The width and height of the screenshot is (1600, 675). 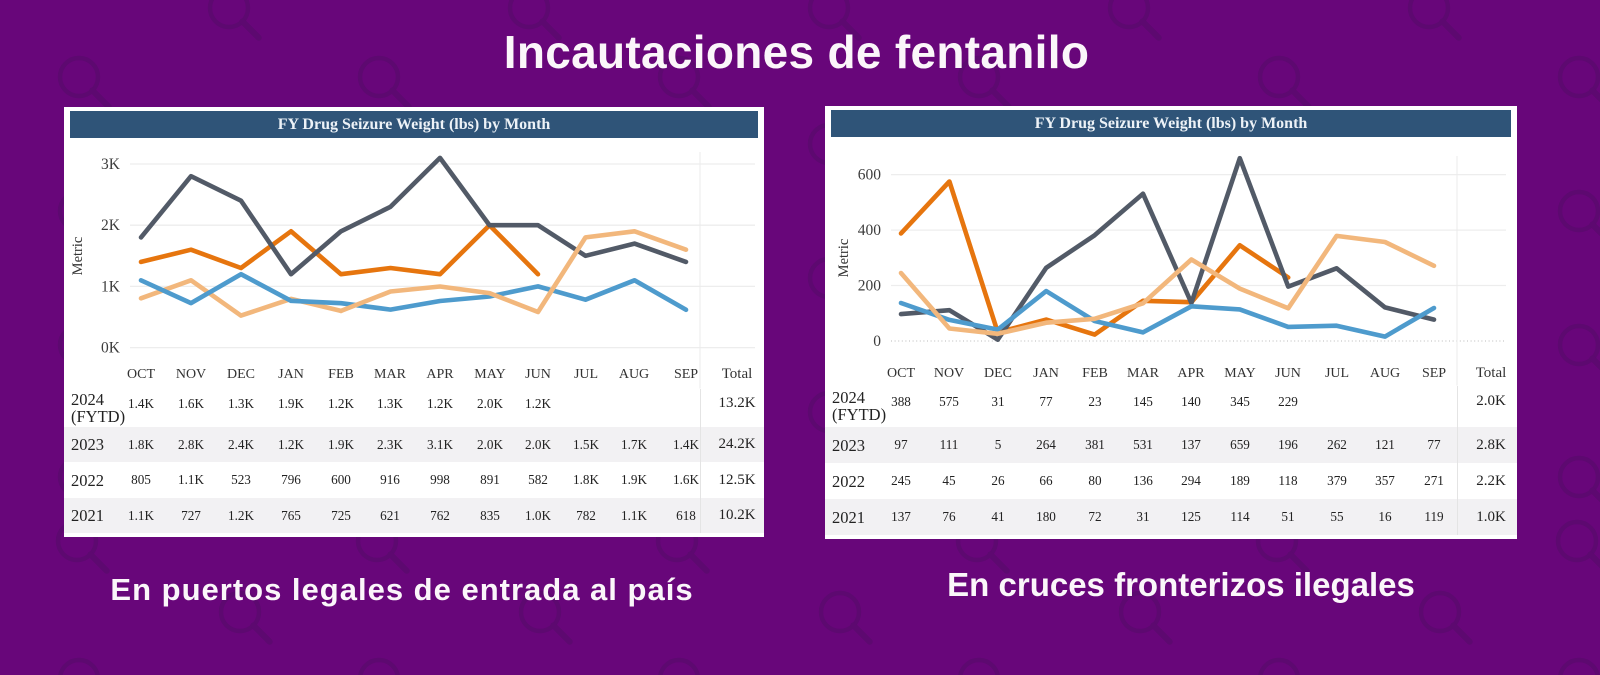 What do you see at coordinates (870, 230) in the screenshot?
I see `svg-text: 400` at bounding box center [870, 230].